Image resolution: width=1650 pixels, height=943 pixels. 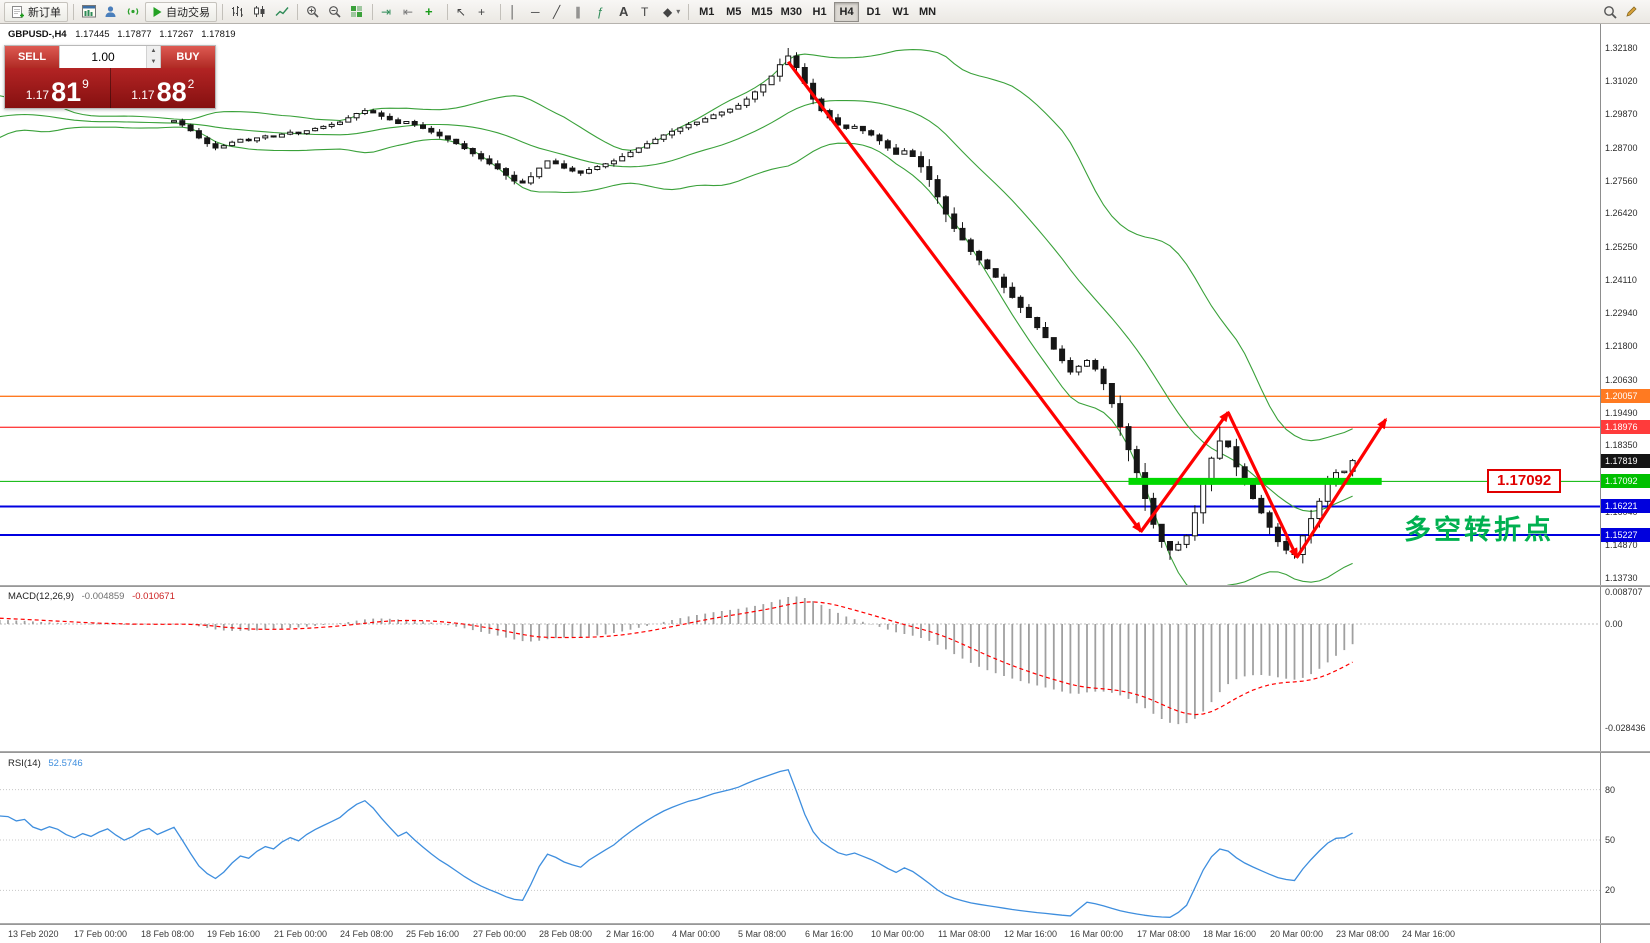 I want to click on price-badge: 1.15227, so click(x=1625, y=535).